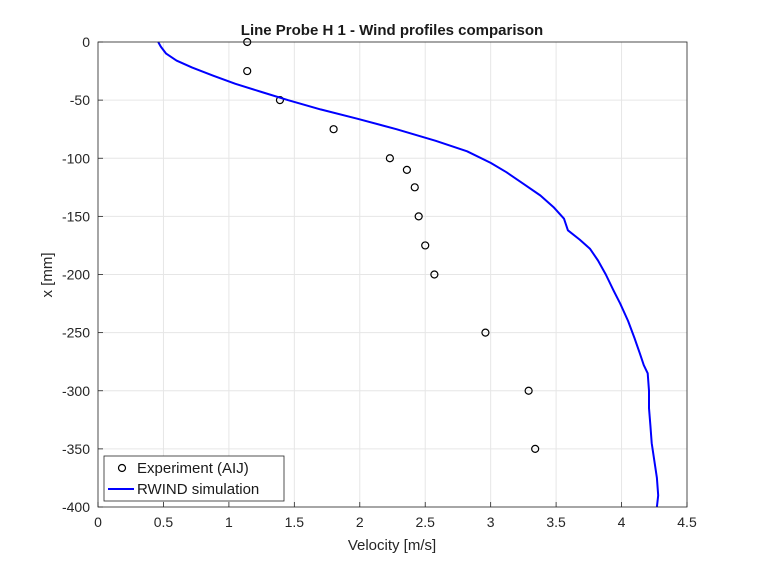 The height and width of the screenshot is (570, 760). I want to click on x-tick-label: 2.5, so click(425, 522).